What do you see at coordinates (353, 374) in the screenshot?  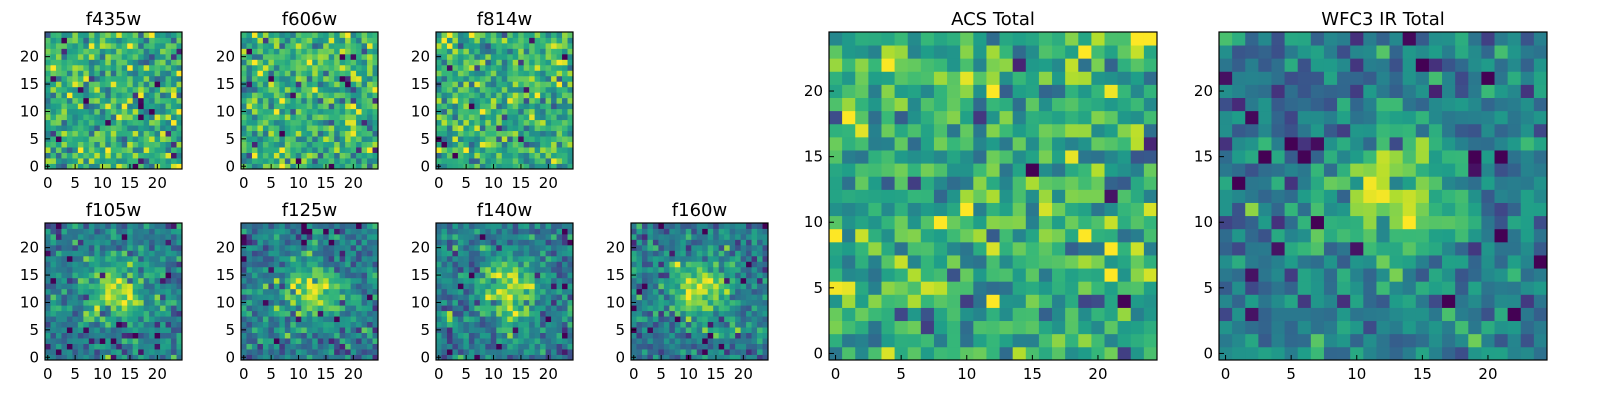 I see `x-tick-label: 20` at bounding box center [353, 374].